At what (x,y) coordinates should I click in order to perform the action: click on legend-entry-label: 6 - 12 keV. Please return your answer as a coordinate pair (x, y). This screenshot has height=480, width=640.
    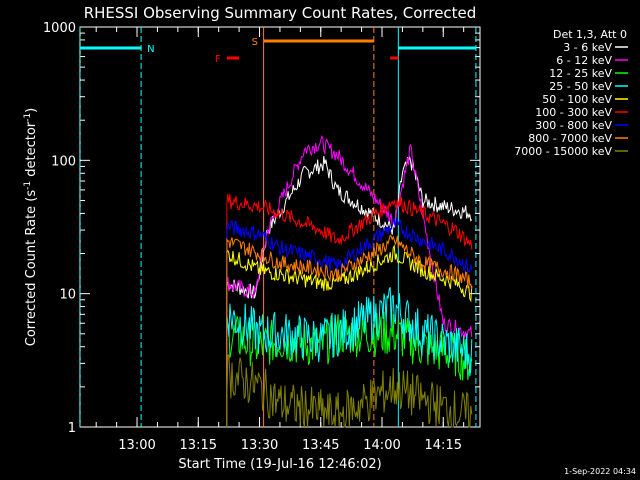
    Looking at the image, I should click on (584, 60).